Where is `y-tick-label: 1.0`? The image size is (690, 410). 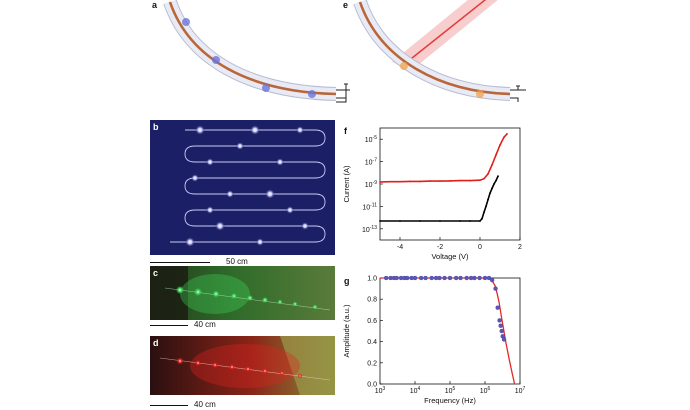 y-tick-label: 1.0 is located at coordinates (372, 279).